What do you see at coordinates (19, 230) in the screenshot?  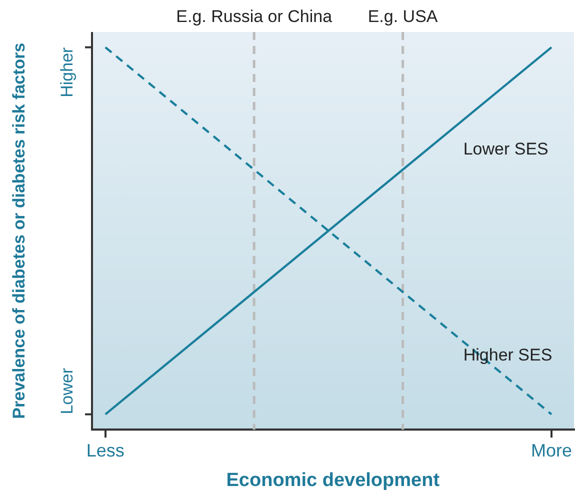 I see `y-axis-title: Prevalence of diabetes or diabetes risk factors` at bounding box center [19, 230].